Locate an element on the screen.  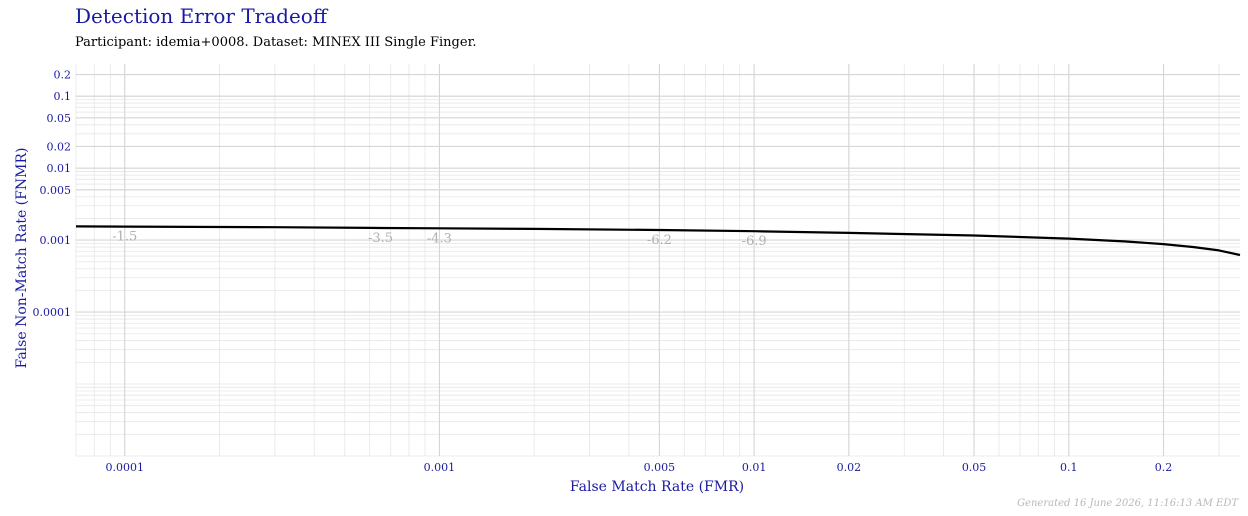
threshold-label: -3.5 is located at coordinates (380, 238).